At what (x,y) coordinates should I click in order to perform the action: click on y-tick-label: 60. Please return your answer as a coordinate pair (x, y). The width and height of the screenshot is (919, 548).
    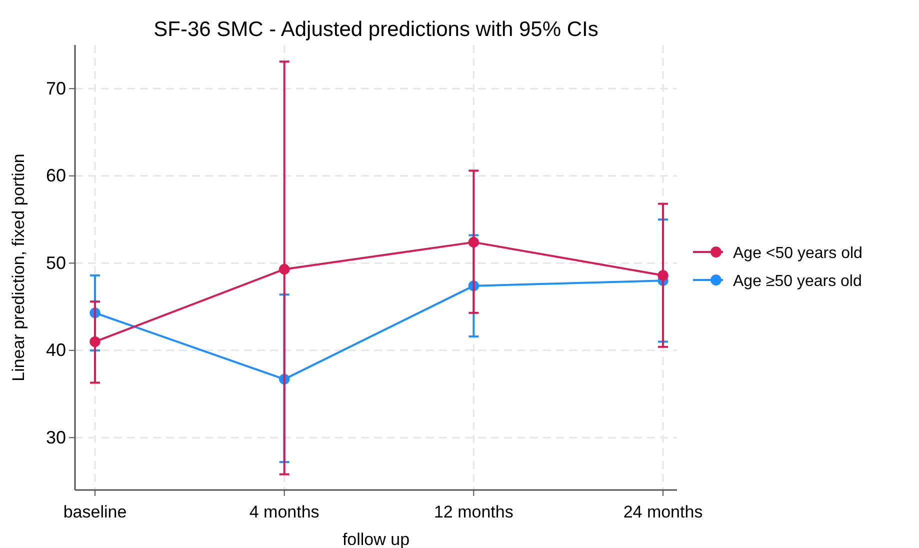
    Looking at the image, I should click on (56, 176).